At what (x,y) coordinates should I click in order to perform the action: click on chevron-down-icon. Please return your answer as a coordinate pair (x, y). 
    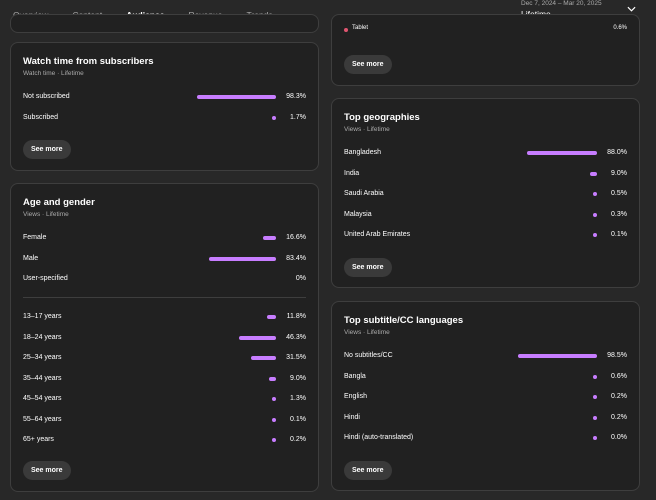
    Looking at the image, I should click on (631, 9).